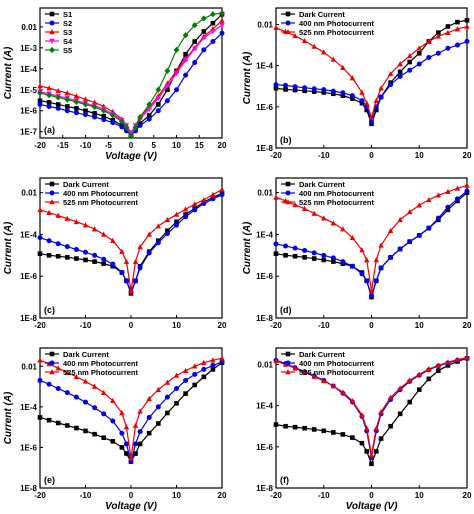 This screenshot has height=514, width=474. Describe the element at coordinates (419, 325) in the screenshot. I see `x-tick-label: 10` at that location.